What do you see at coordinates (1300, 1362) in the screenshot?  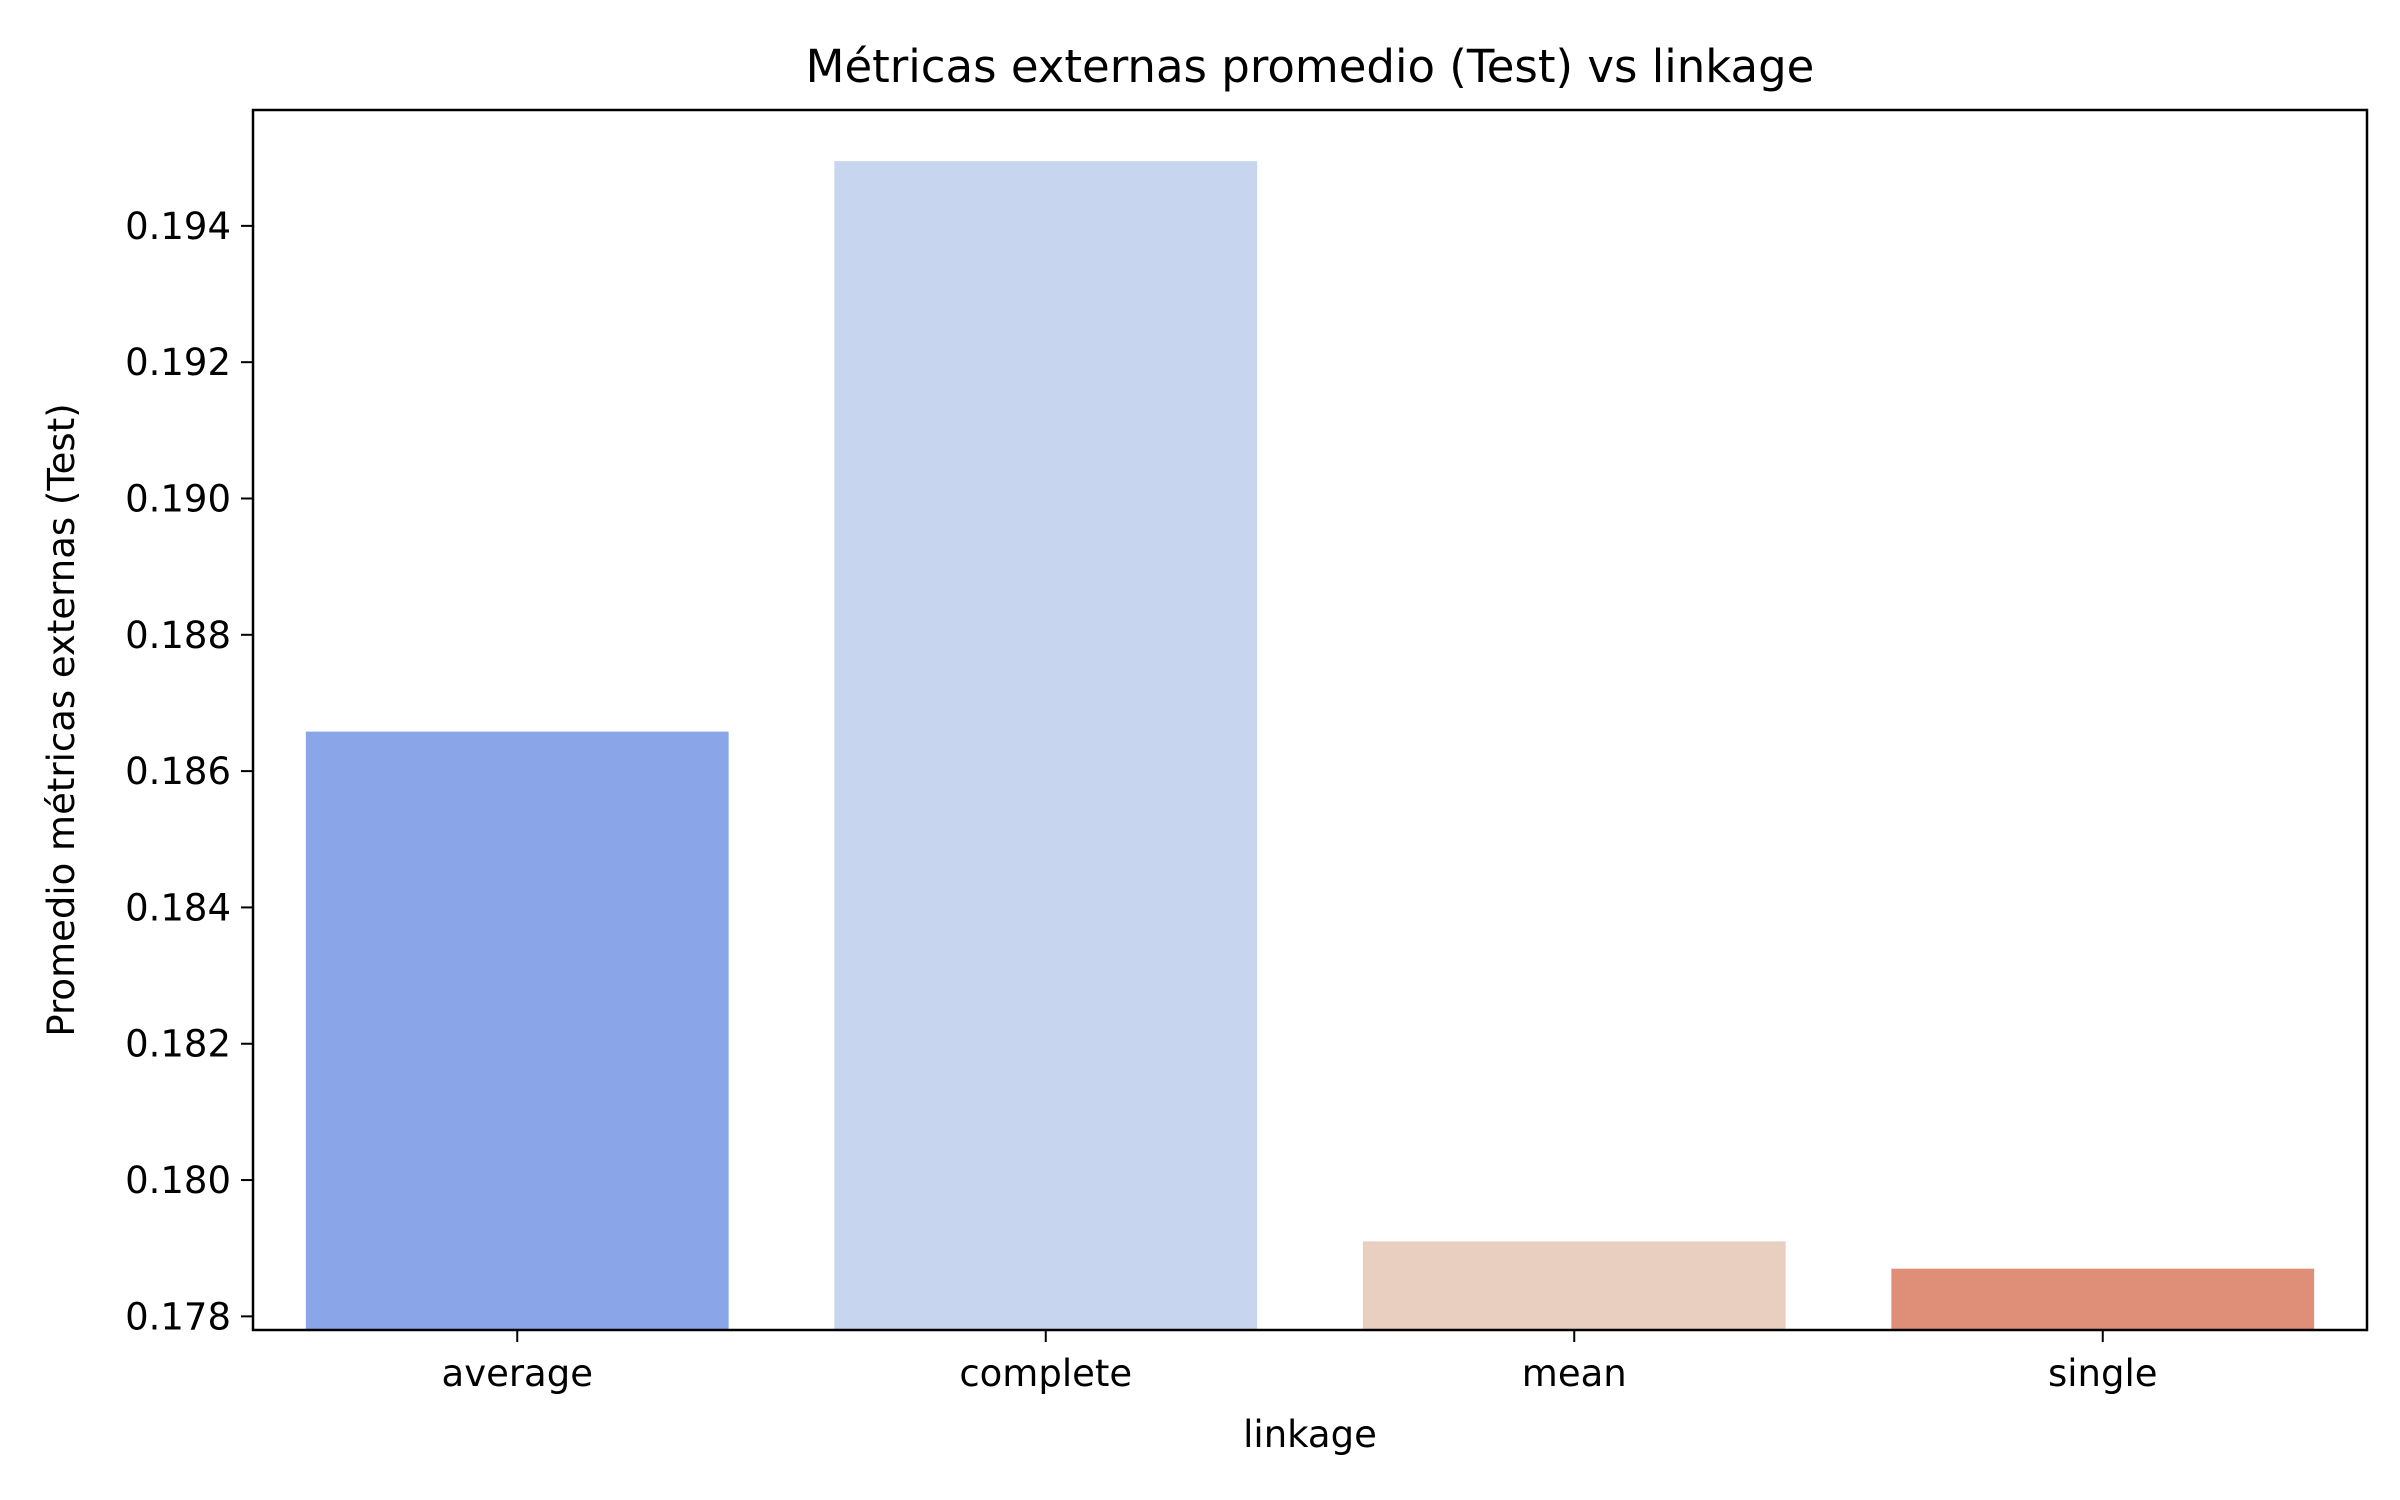 I see `x-axis-ticks: average complete mean single` at bounding box center [1300, 1362].